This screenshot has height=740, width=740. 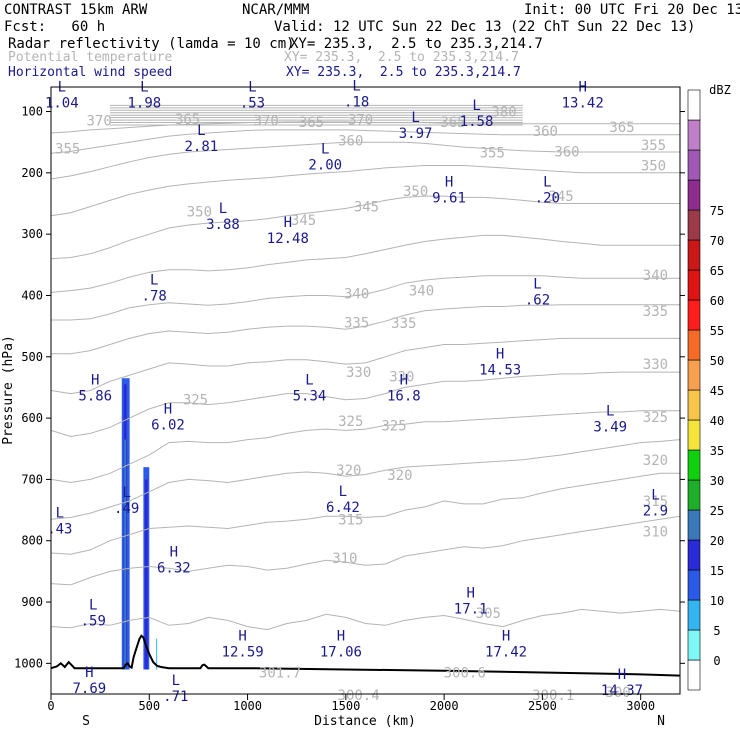 I want to click on colorbar-label: 15, so click(x=717, y=571).